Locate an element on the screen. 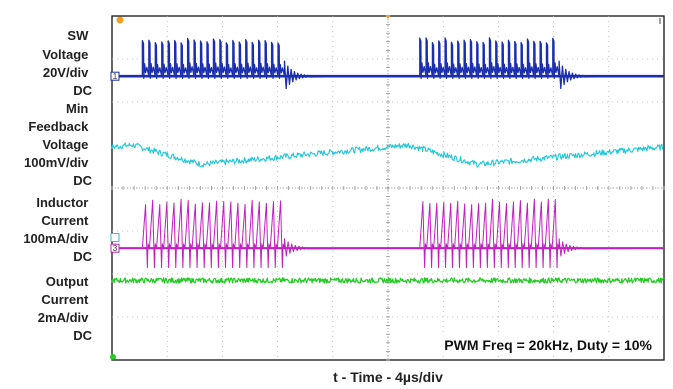 The image size is (673, 389). fb-label-line: Voltage is located at coordinates (65, 144).